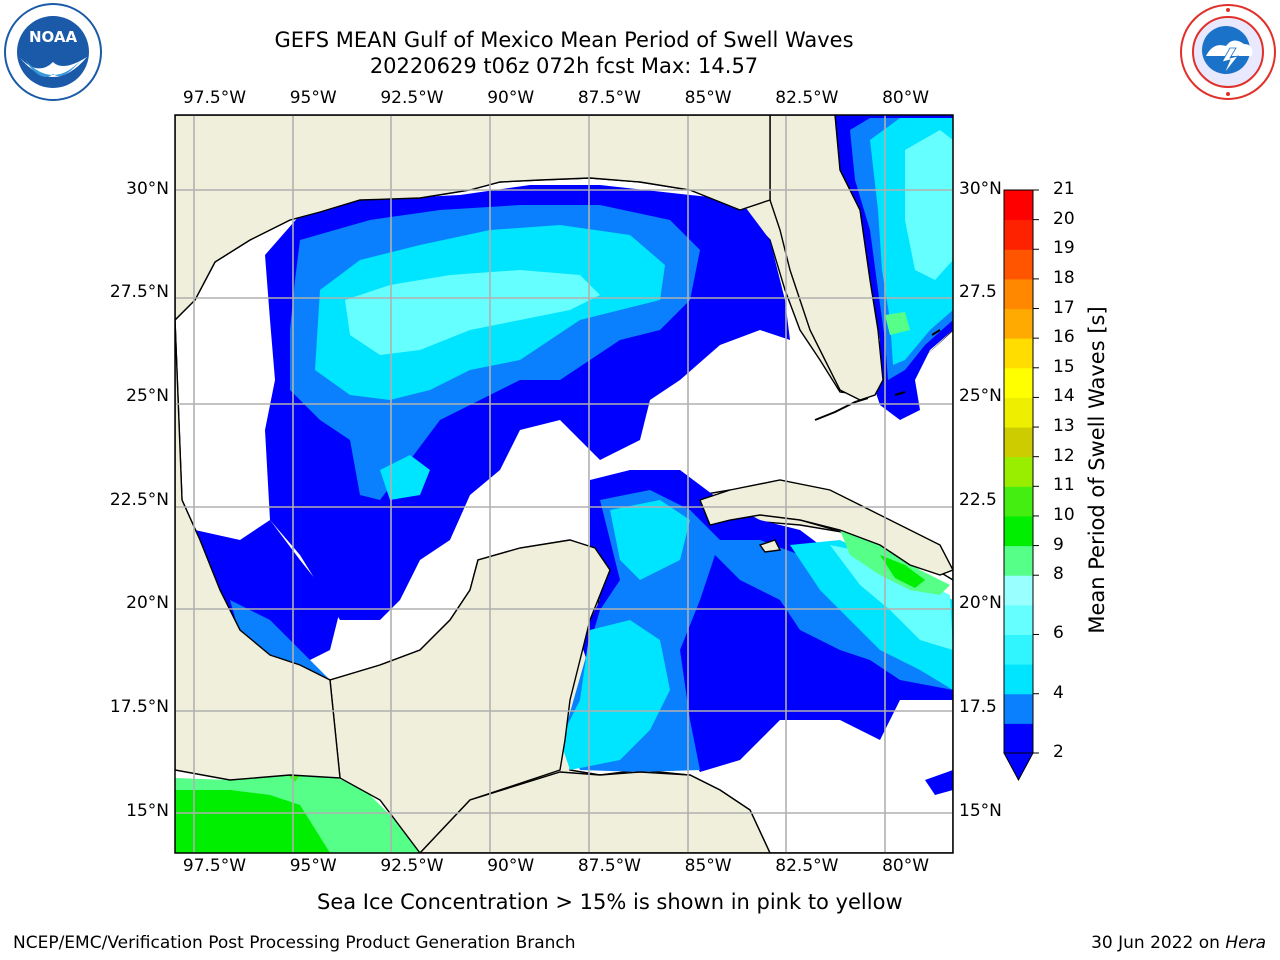  I want to click on lon-tick-label-top: 97.5°W, so click(214, 98).